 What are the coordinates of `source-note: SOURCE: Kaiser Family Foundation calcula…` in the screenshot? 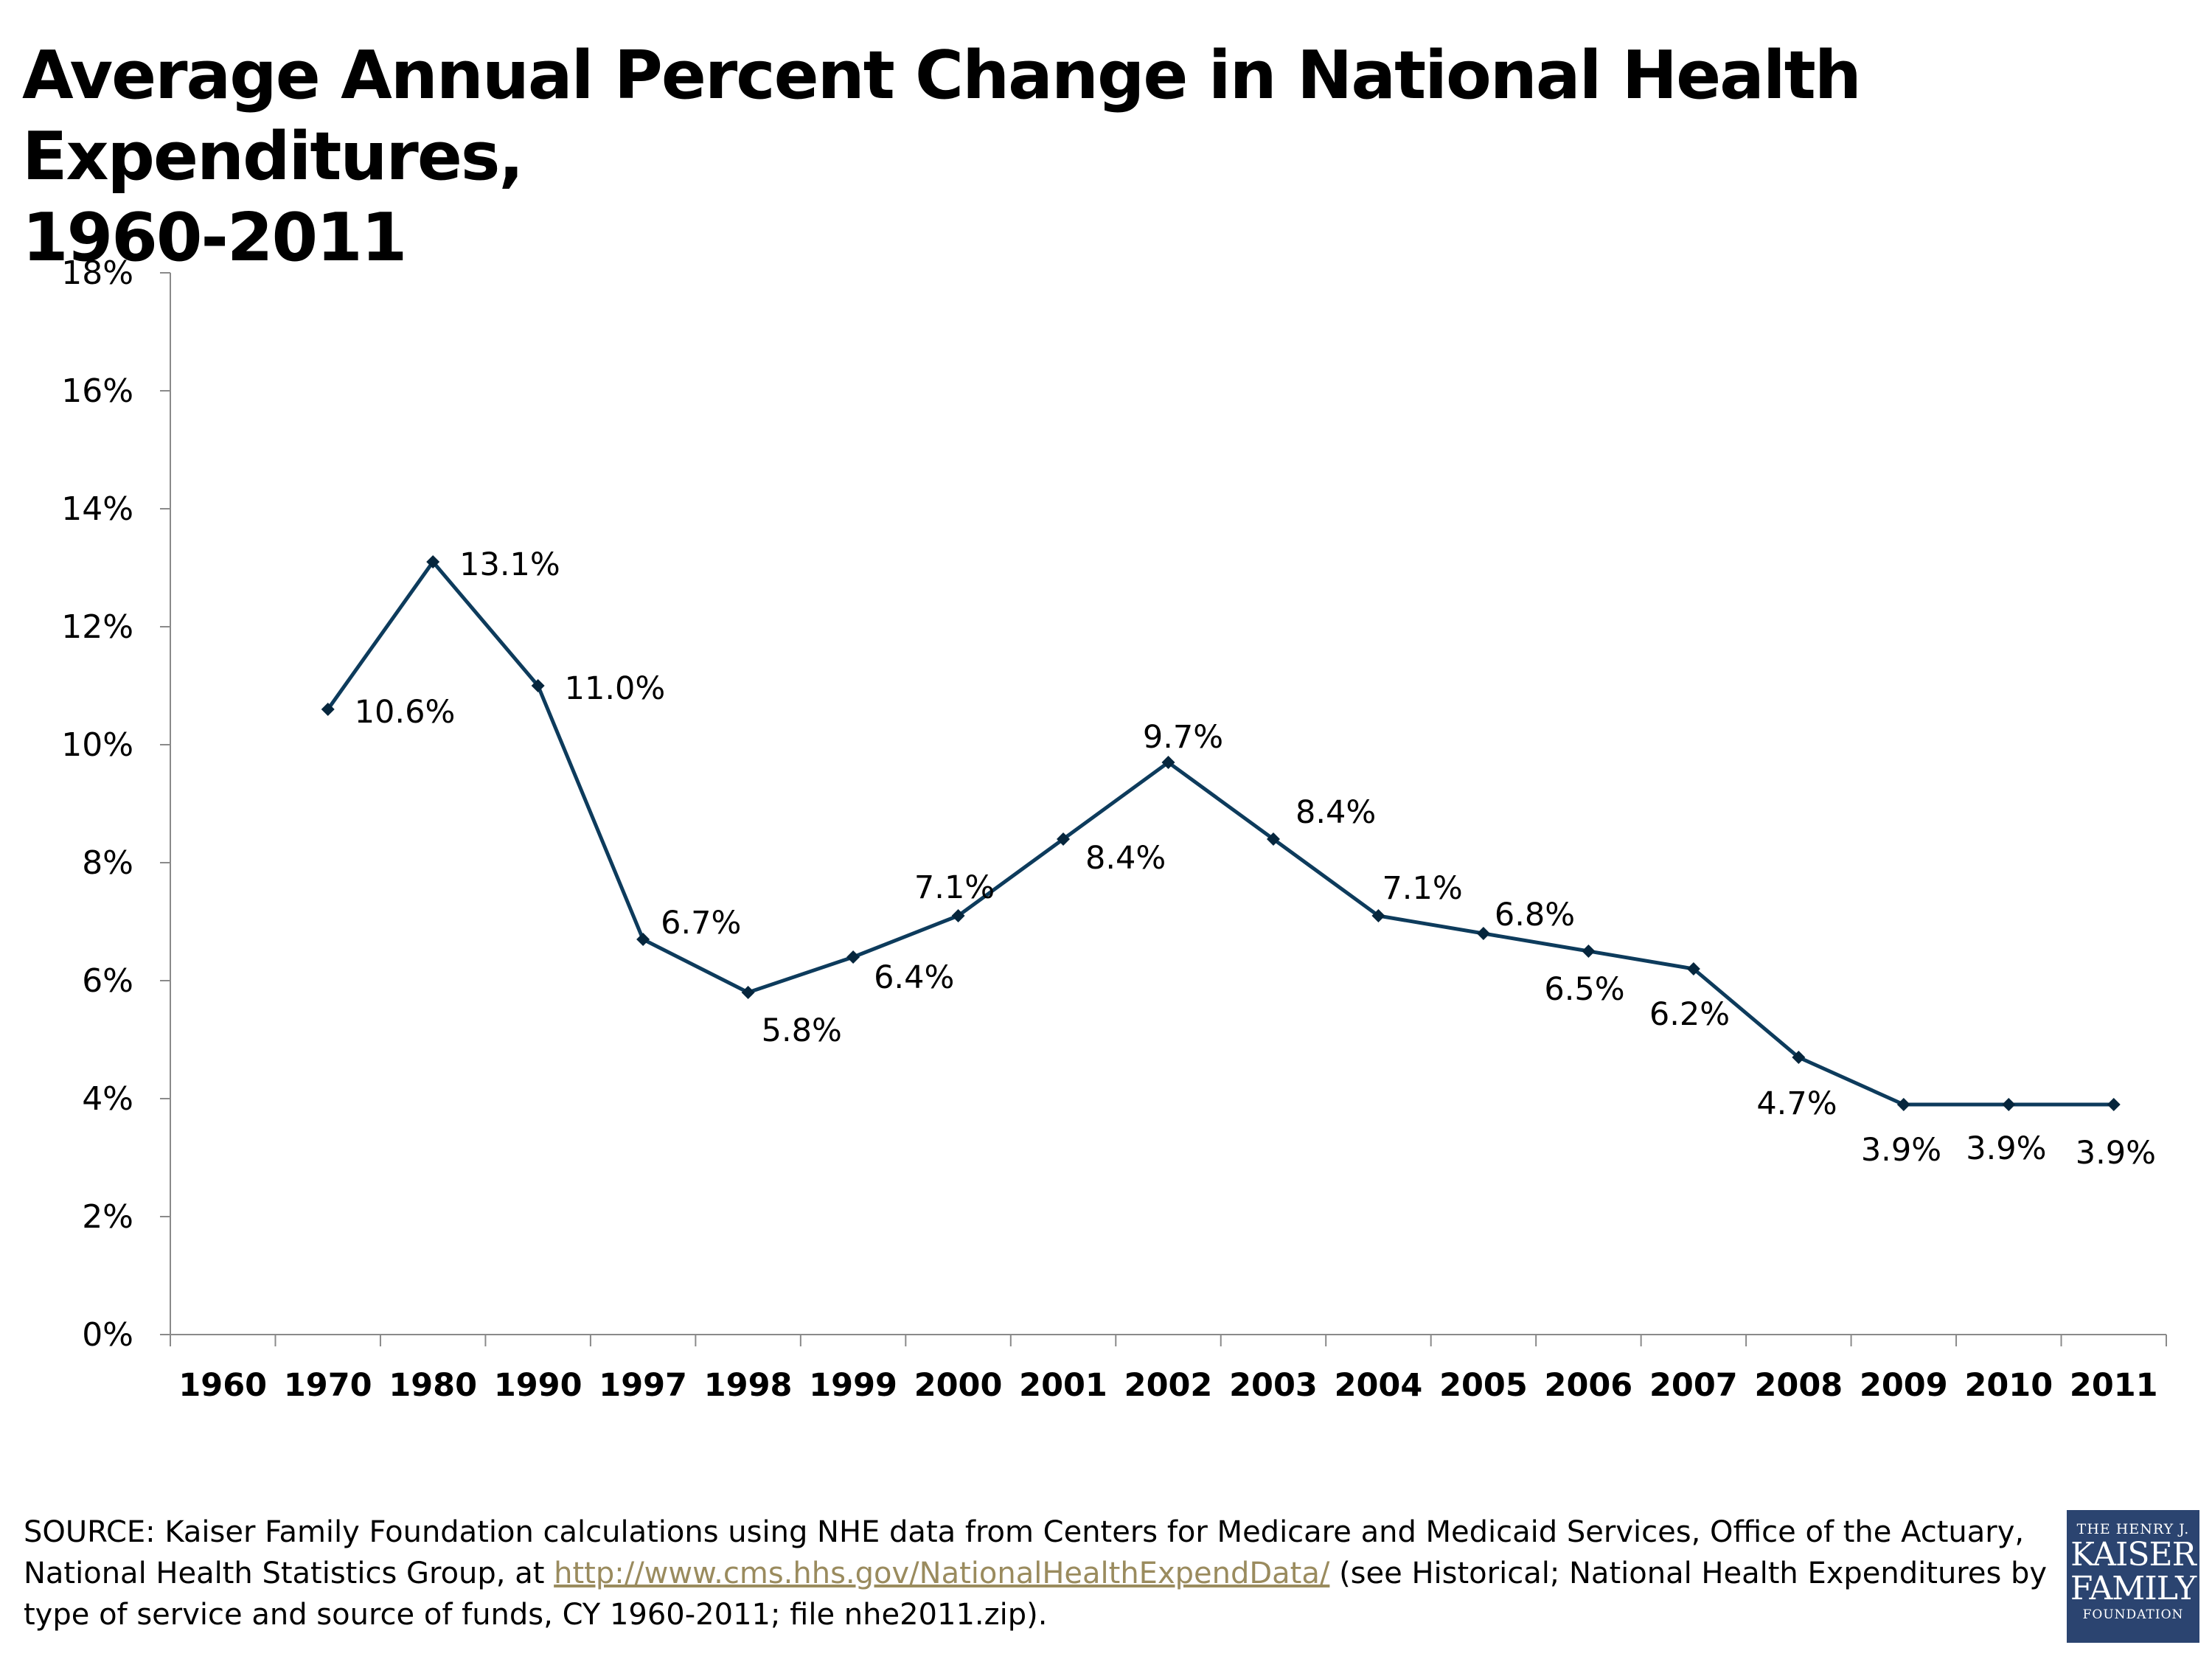 It's located at (1041, 1573).